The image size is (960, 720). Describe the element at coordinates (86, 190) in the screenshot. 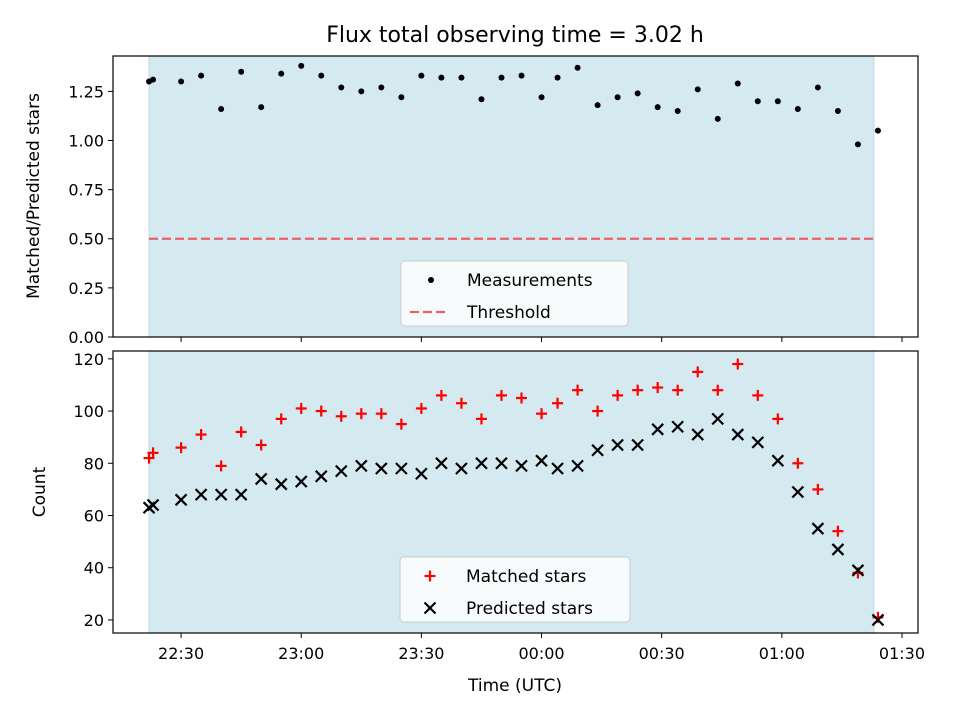

I see `top-y-tick-label: 0.75` at that location.